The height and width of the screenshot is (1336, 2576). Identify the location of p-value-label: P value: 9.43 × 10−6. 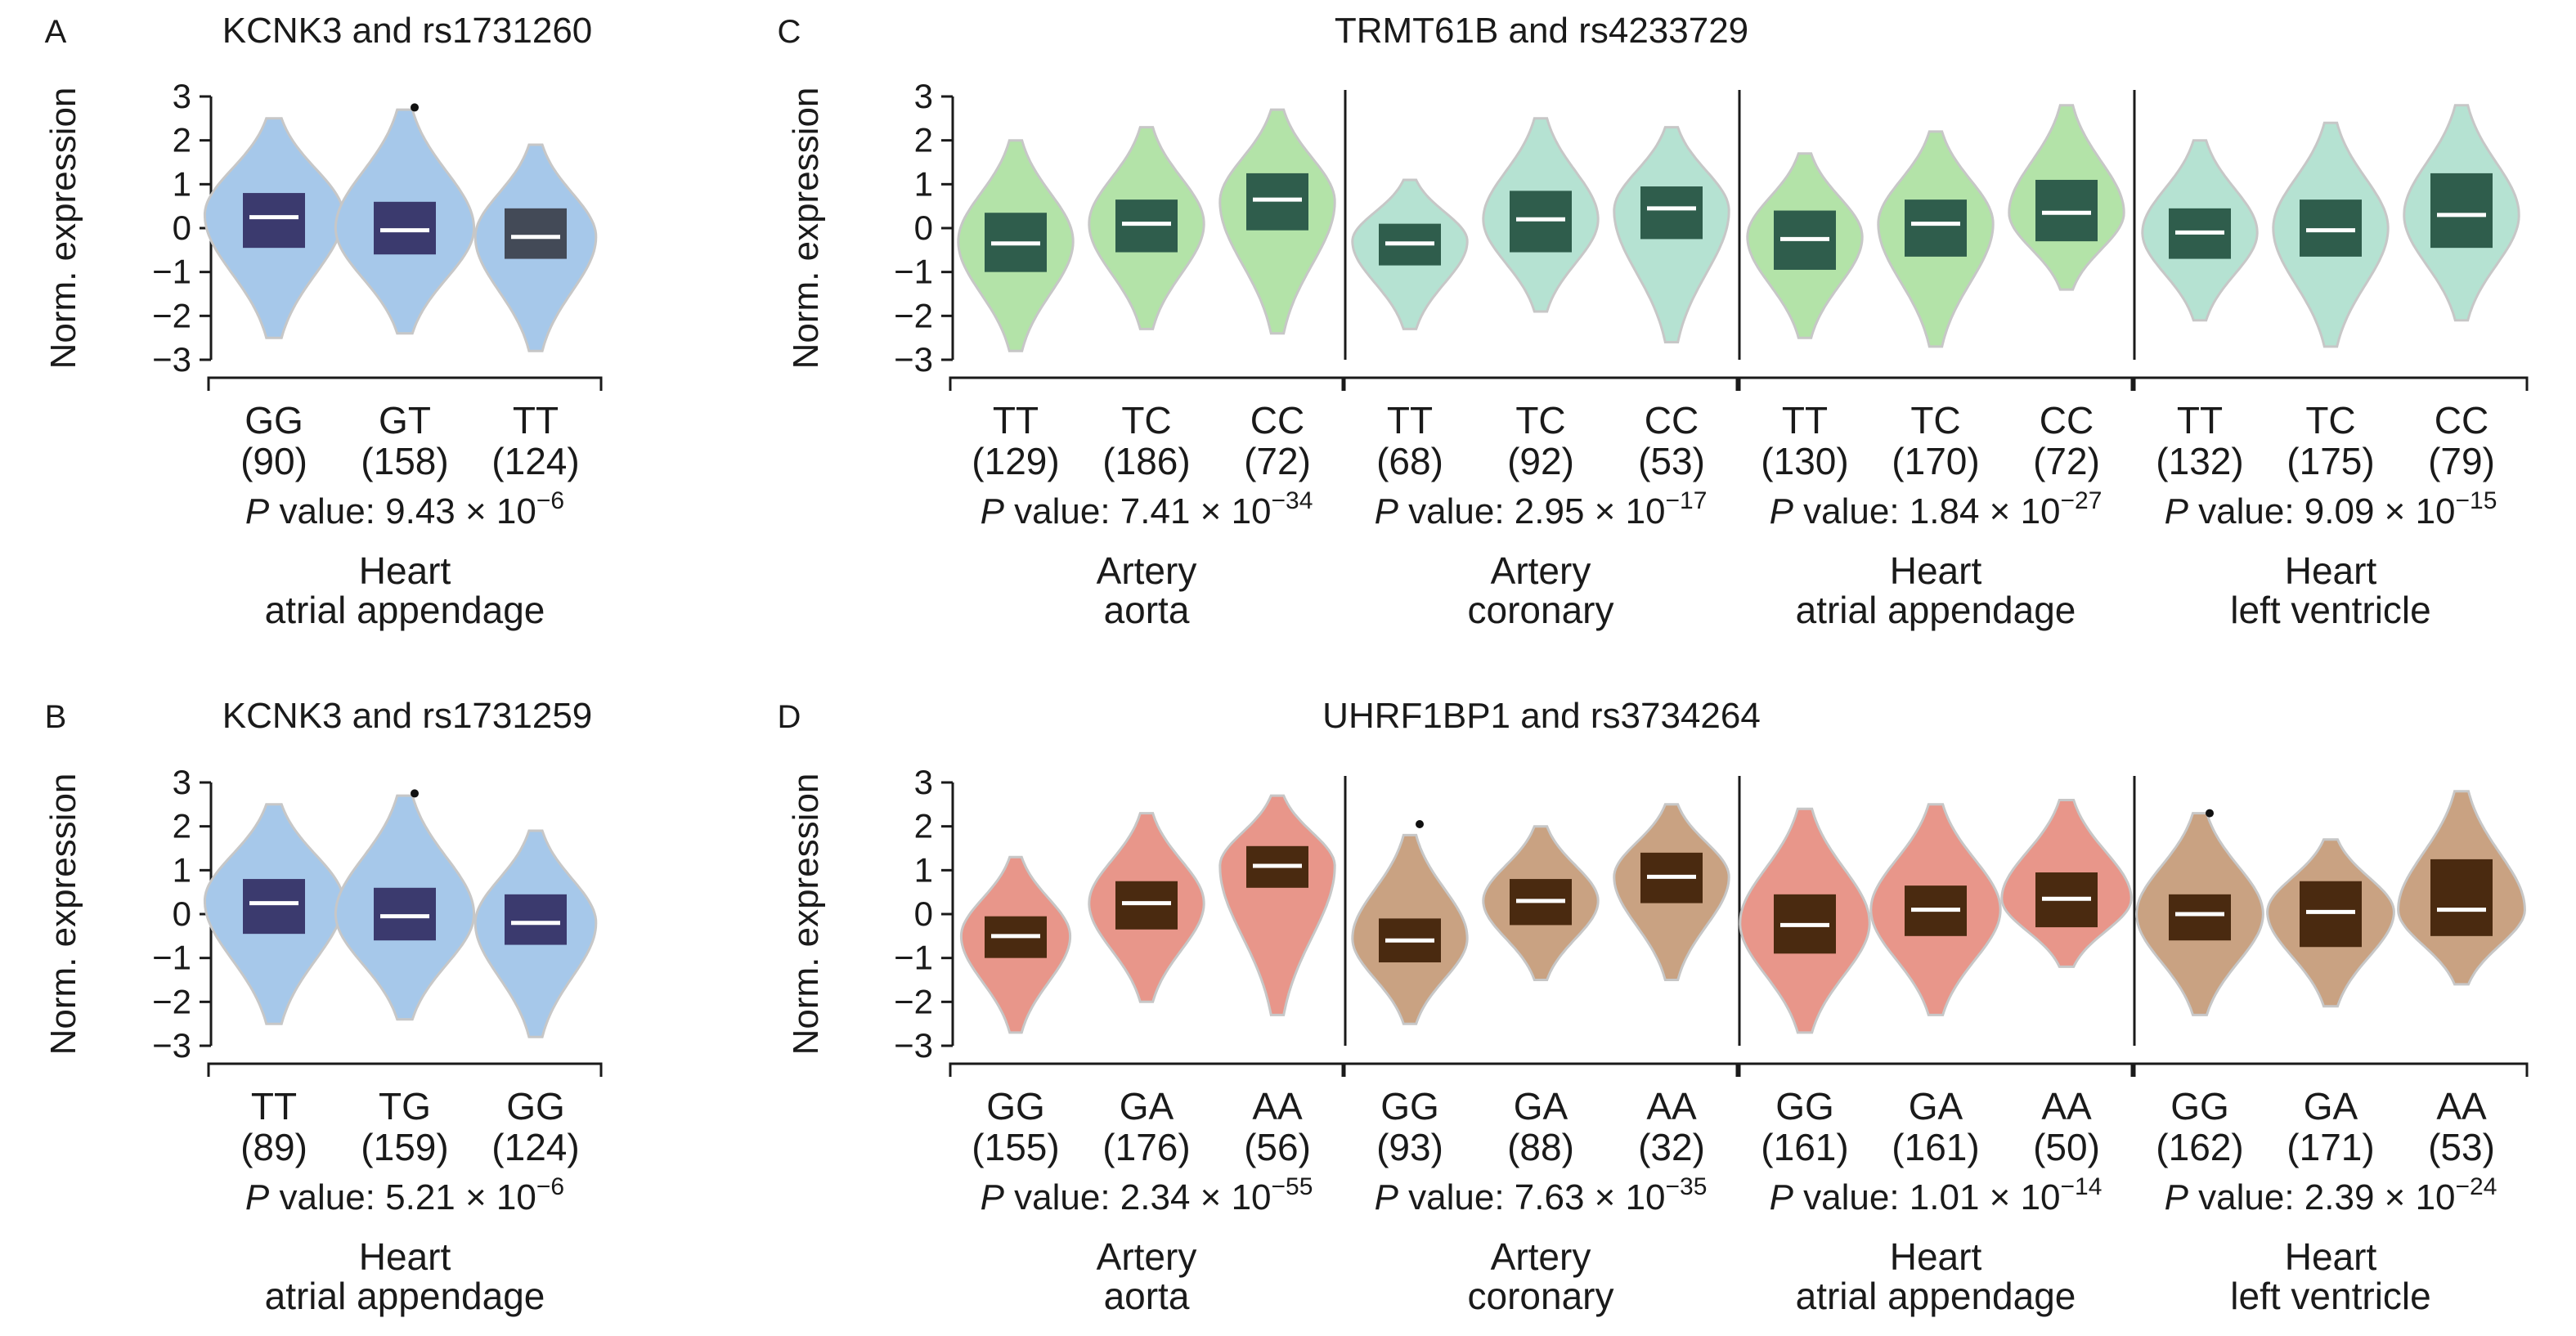
(405, 509).